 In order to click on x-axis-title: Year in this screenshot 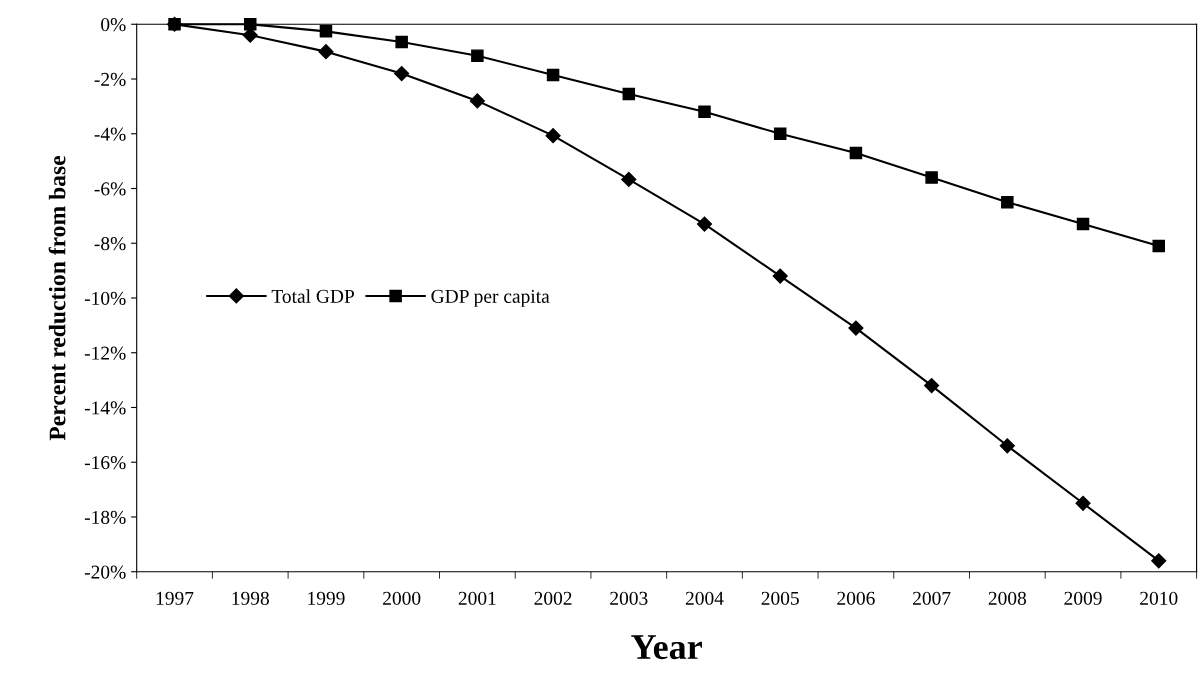, I will do `click(666, 647)`.